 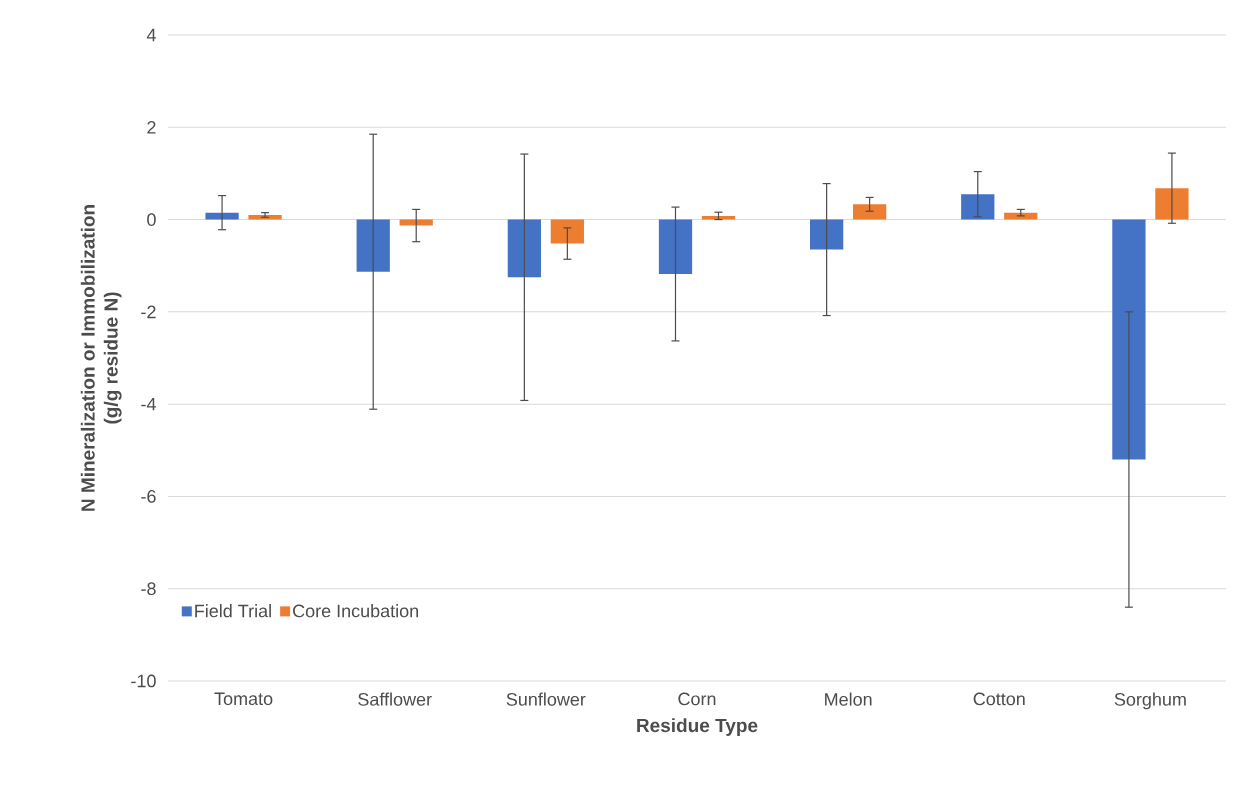 I want to click on x-tick-label: Sunflower, so click(x=546, y=699).